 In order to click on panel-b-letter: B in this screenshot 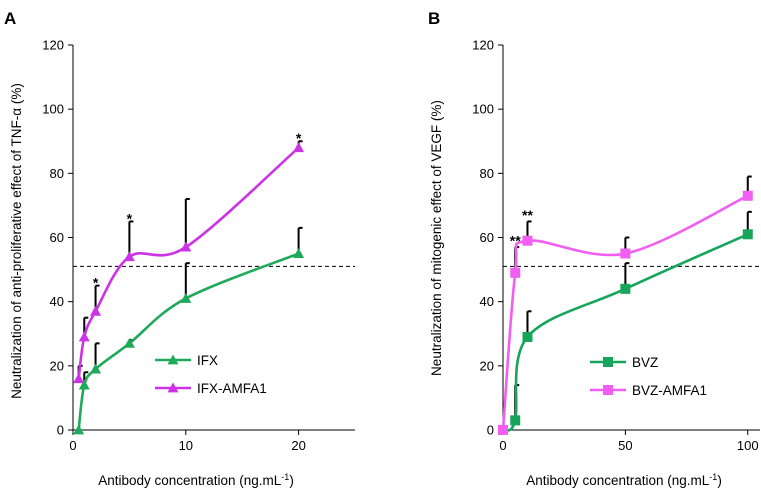, I will do `click(434, 18)`.